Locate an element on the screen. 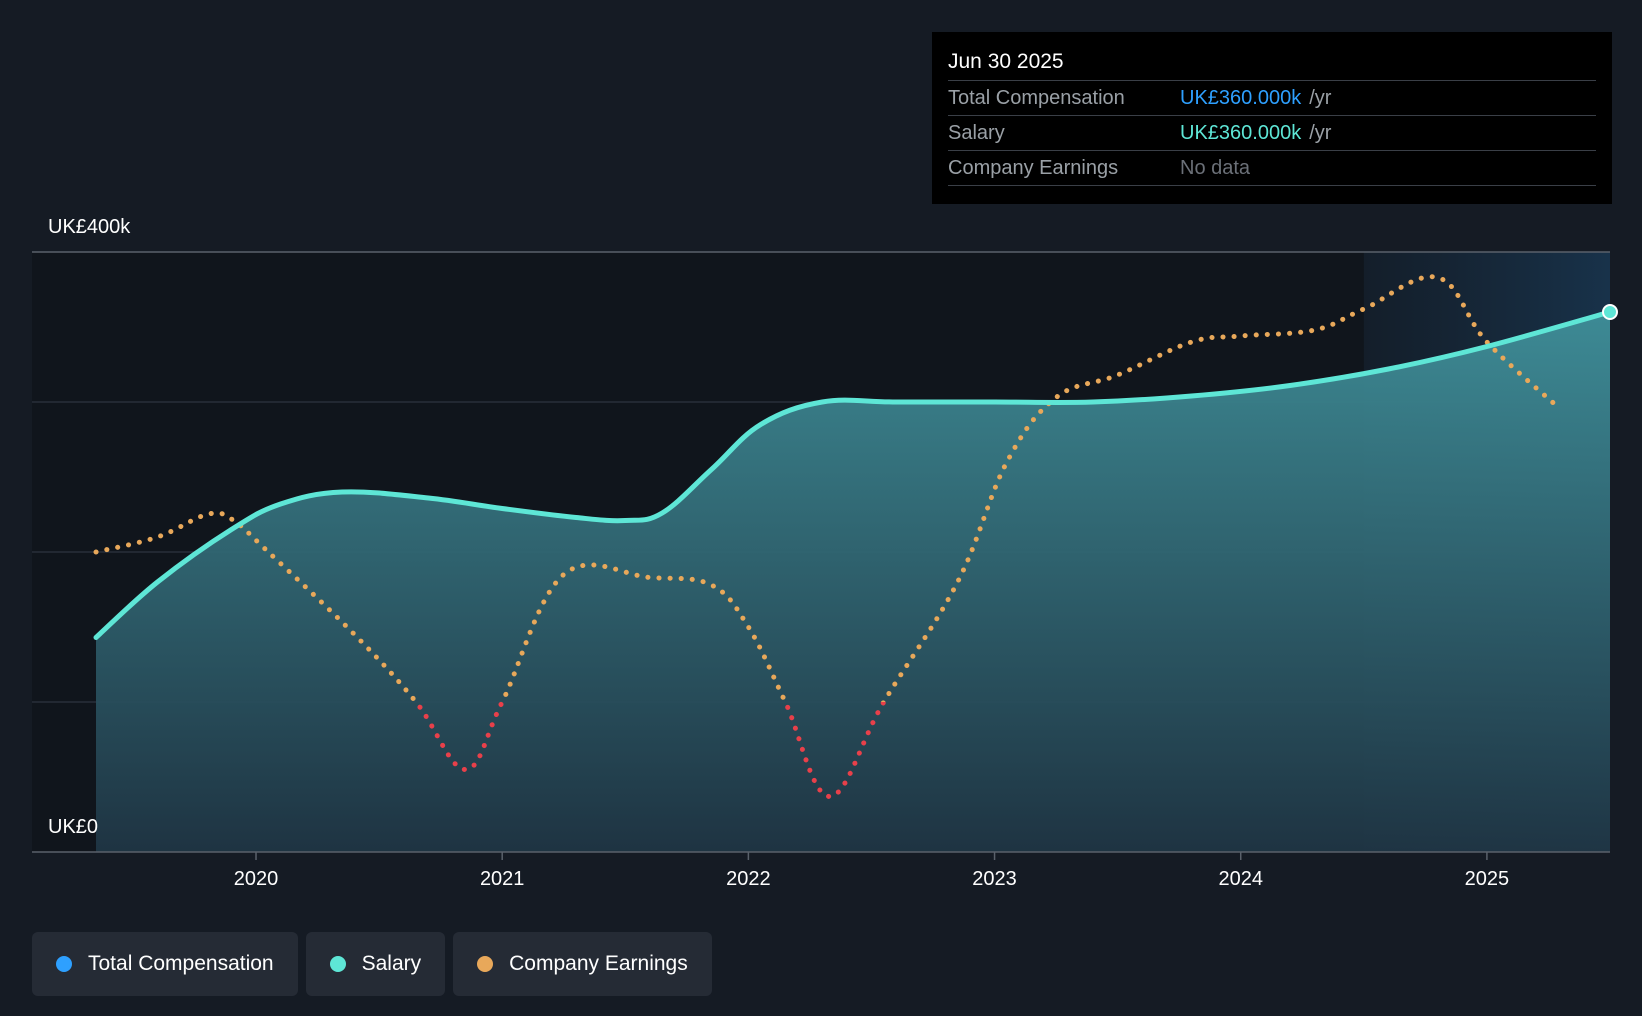 The image size is (1642, 1016). x-tick-label: 2021 is located at coordinates (502, 879).